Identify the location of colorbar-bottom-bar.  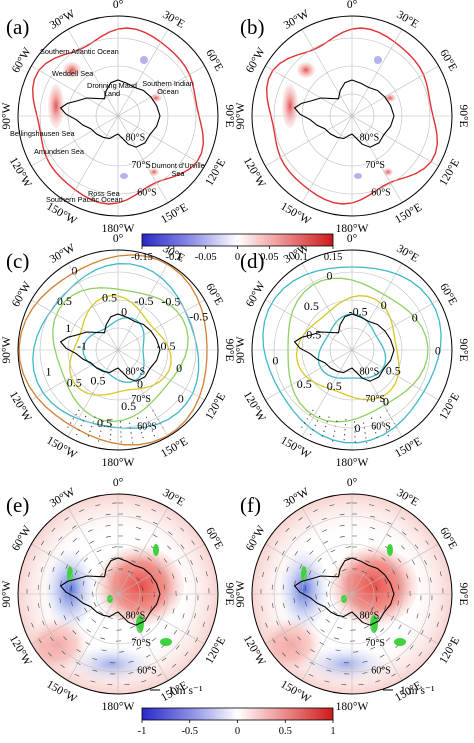
(237, 714).